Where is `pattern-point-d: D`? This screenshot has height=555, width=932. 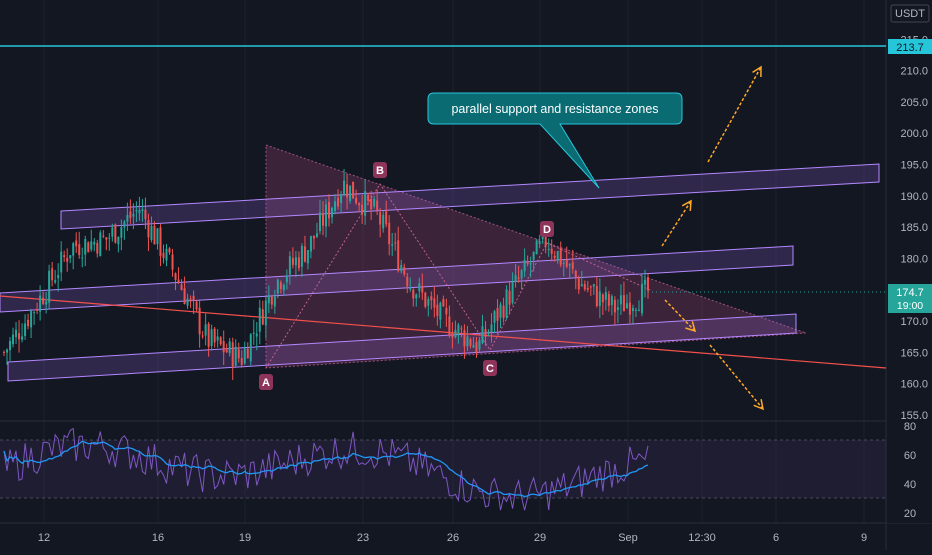
pattern-point-d: D is located at coordinates (547, 229).